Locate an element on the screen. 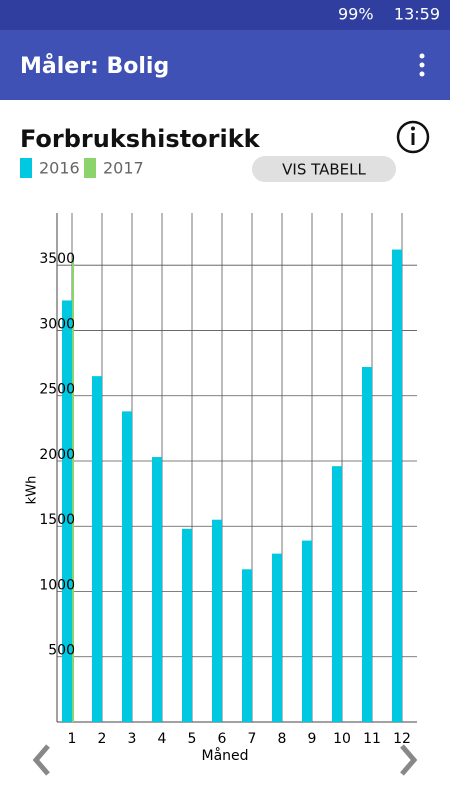 Image resolution: width=450 pixels, height=804 pixels. status-bar is located at coordinates (225, 15).